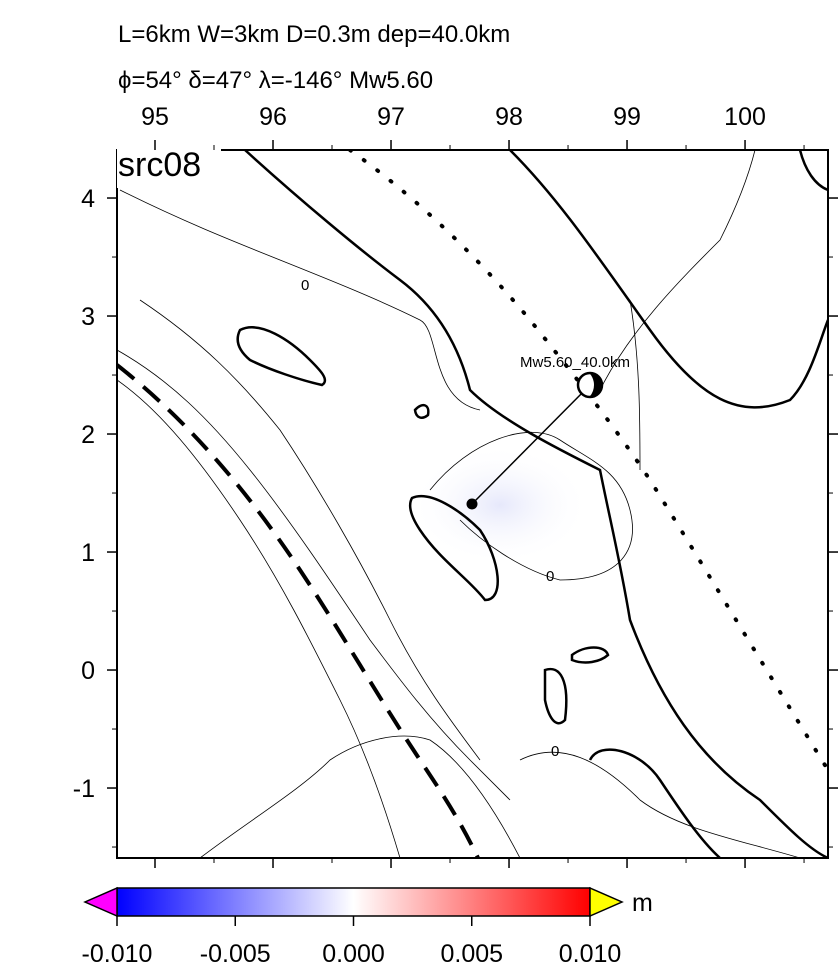 Image resolution: width=840 pixels, height=977 pixels. What do you see at coordinates (606, 902) in the screenshot?
I see `colorbar-high` at bounding box center [606, 902].